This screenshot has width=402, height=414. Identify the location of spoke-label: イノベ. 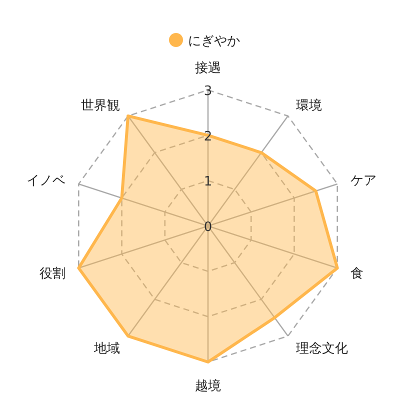
(46, 181).